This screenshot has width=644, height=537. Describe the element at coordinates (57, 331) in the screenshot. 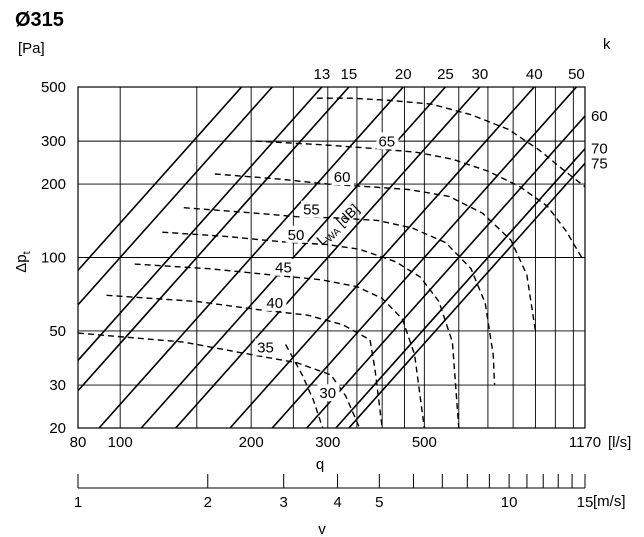

I see `y-tick-label: 50` at that location.